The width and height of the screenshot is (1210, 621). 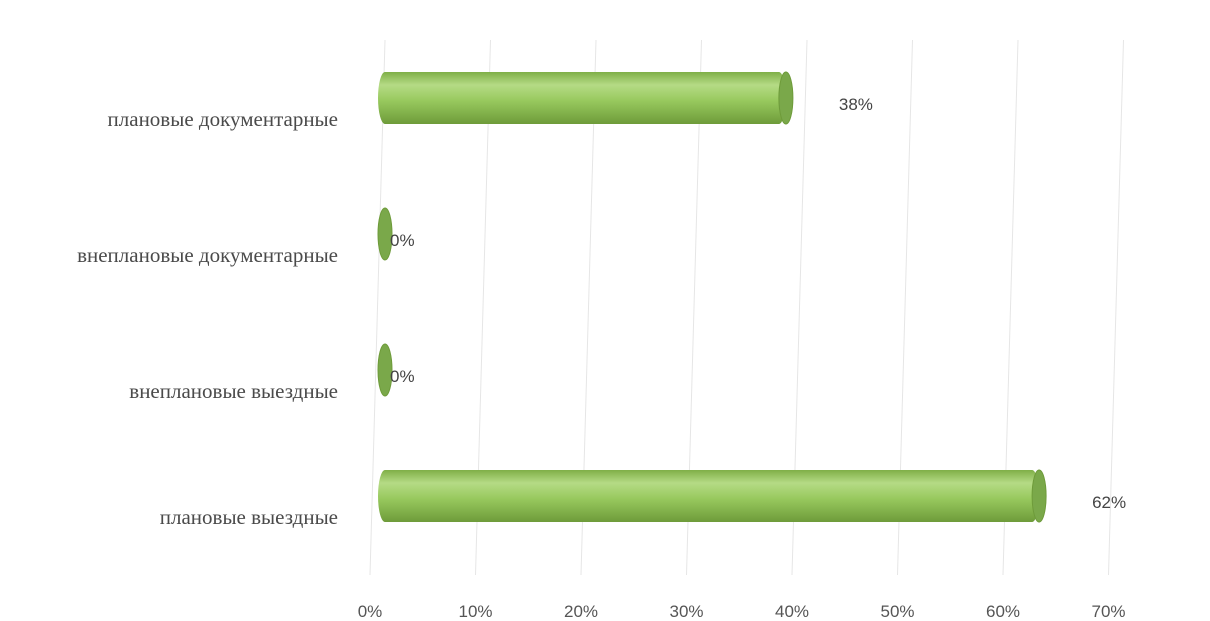 What do you see at coordinates (233, 391) in the screenshot?
I see `category-label: внеплановые выездные` at bounding box center [233, 391].